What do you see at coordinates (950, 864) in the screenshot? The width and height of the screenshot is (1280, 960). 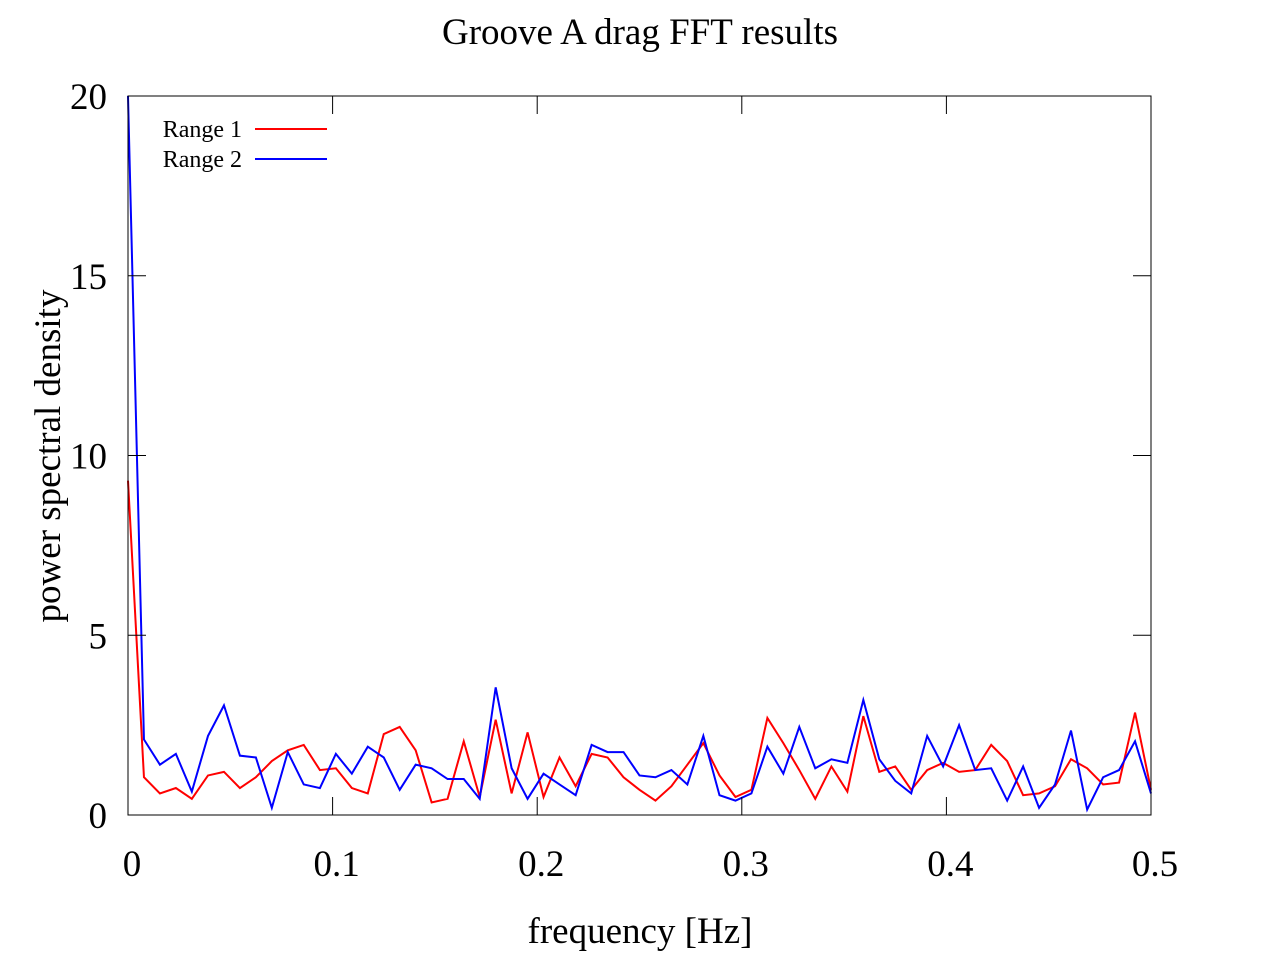 I see `x-tick-label: 0.4` at bounding box center [950, 864].